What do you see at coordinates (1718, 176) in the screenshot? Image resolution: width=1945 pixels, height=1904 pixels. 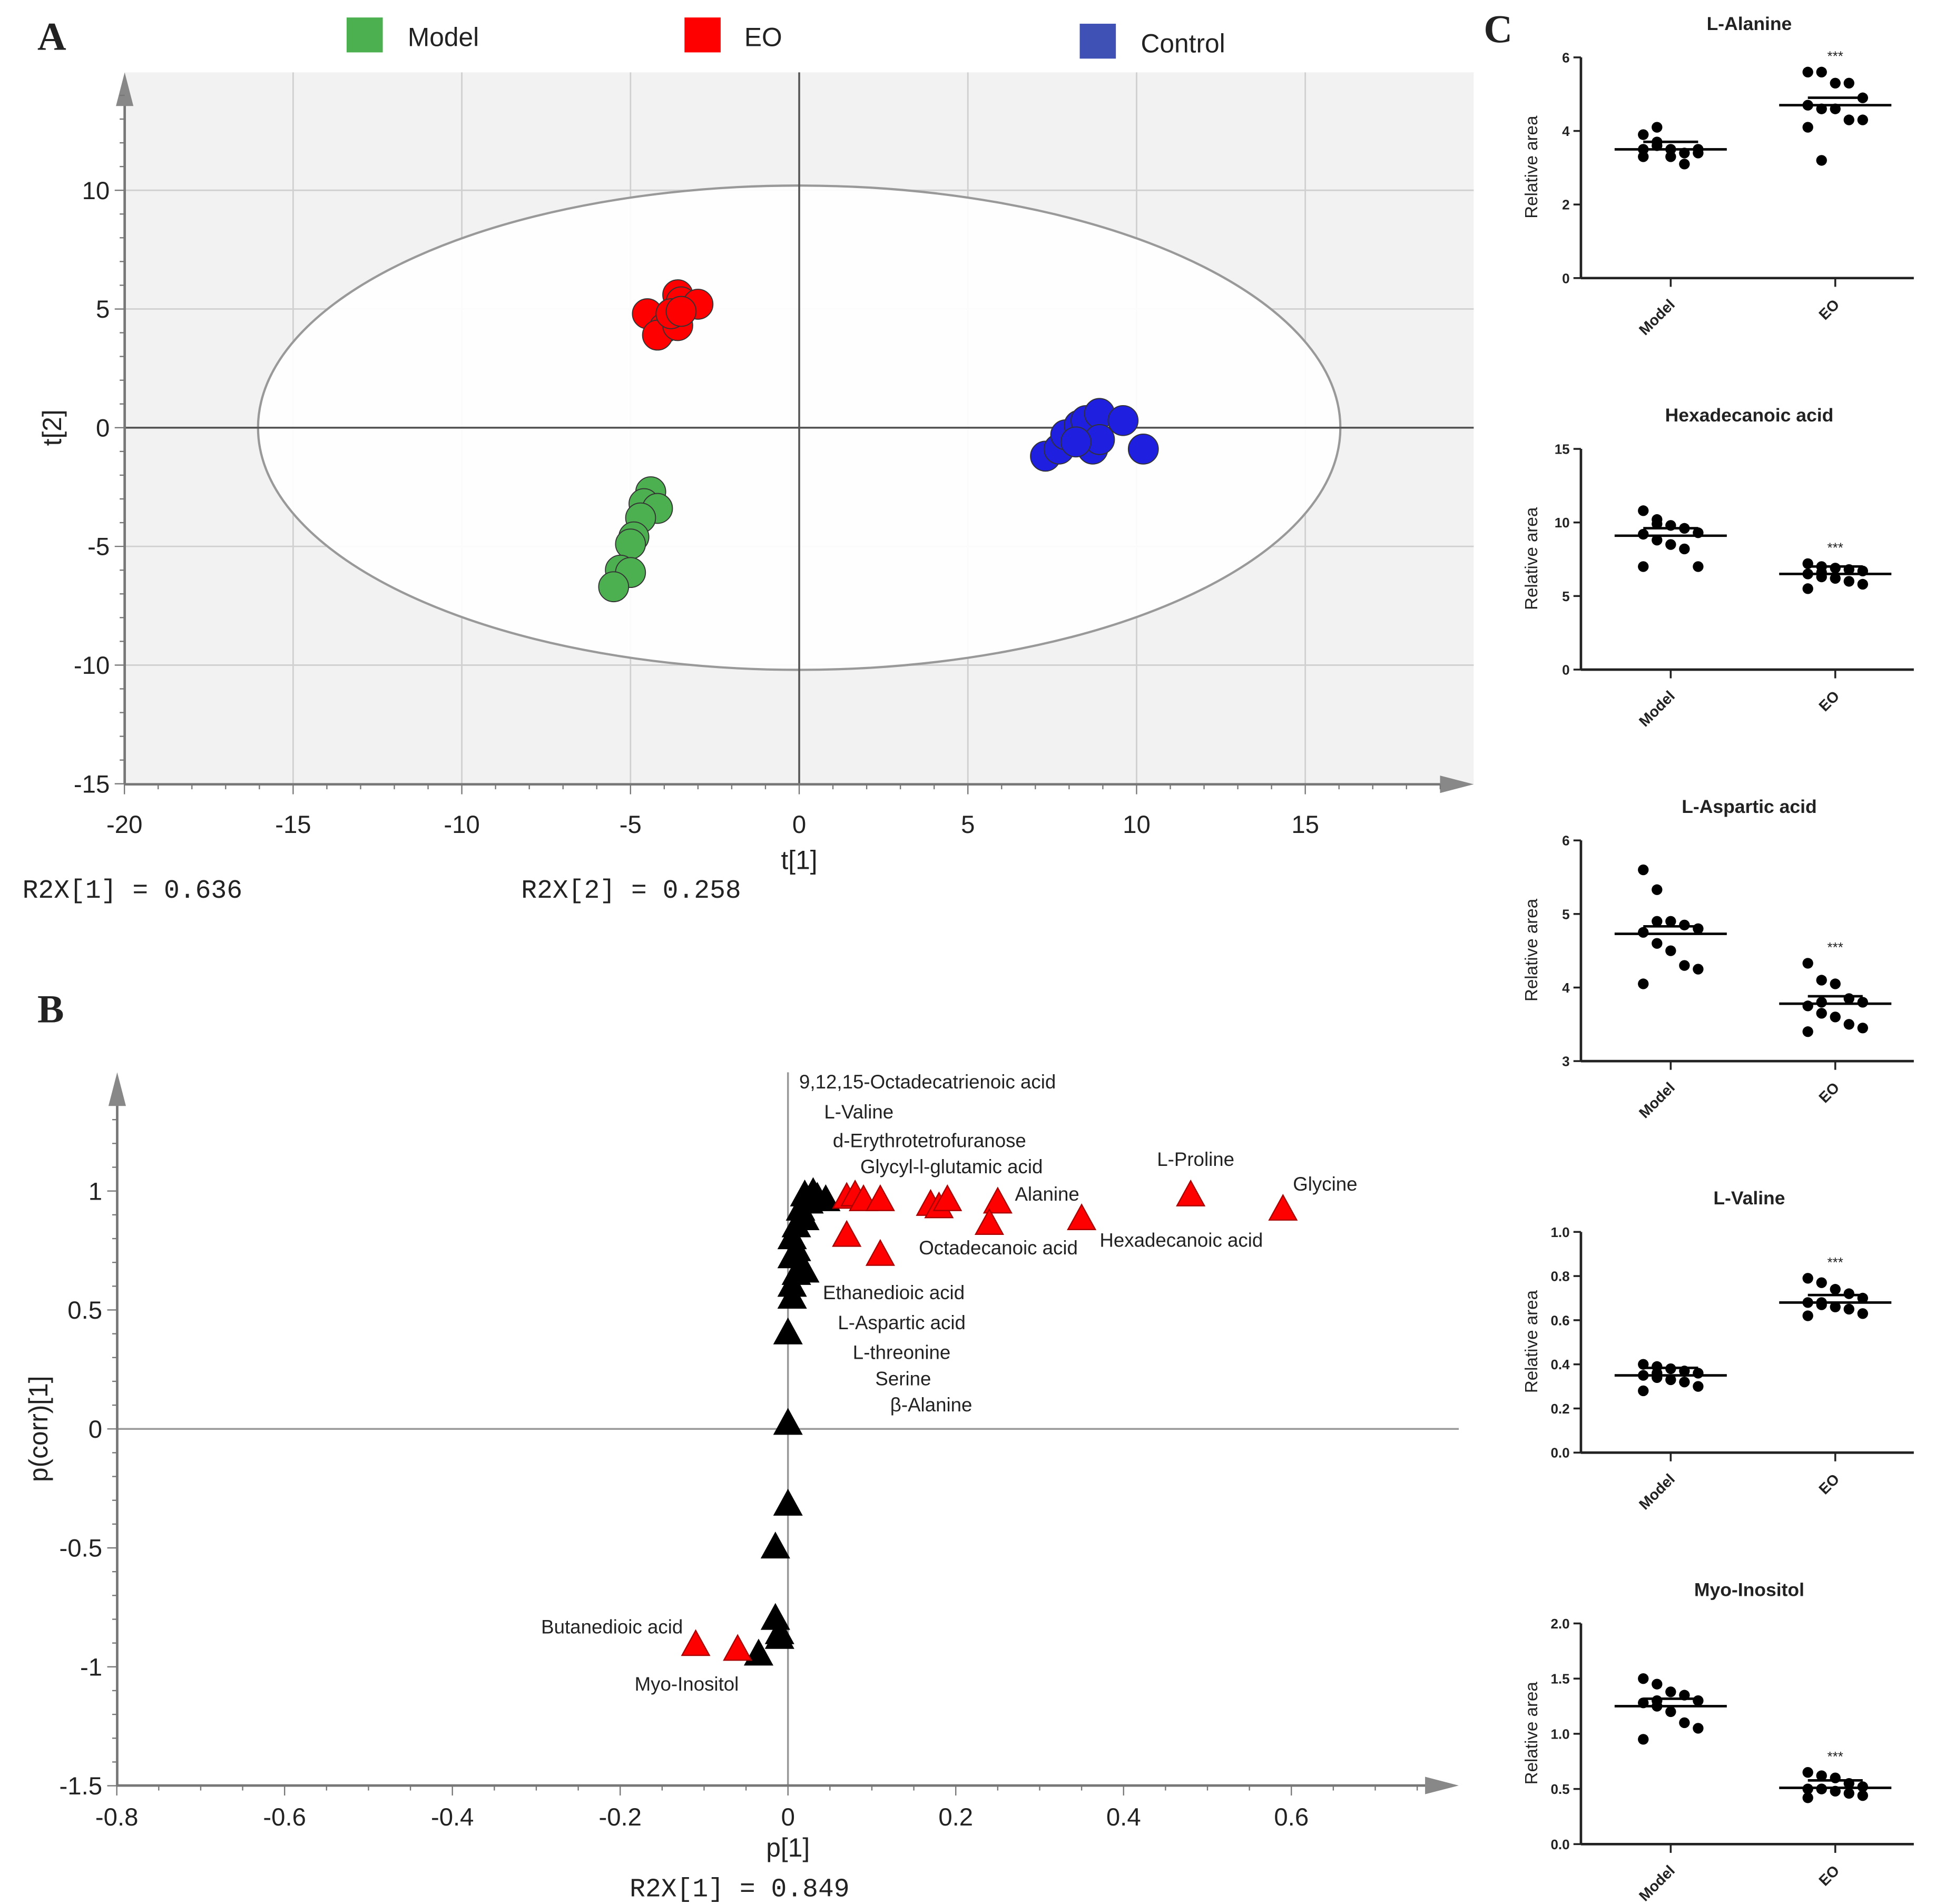 I see `dot-plot-l-alanine: L-Alanine 0 2 4 6 Relative area Model EO ***` at bounding box center [1718, 176].